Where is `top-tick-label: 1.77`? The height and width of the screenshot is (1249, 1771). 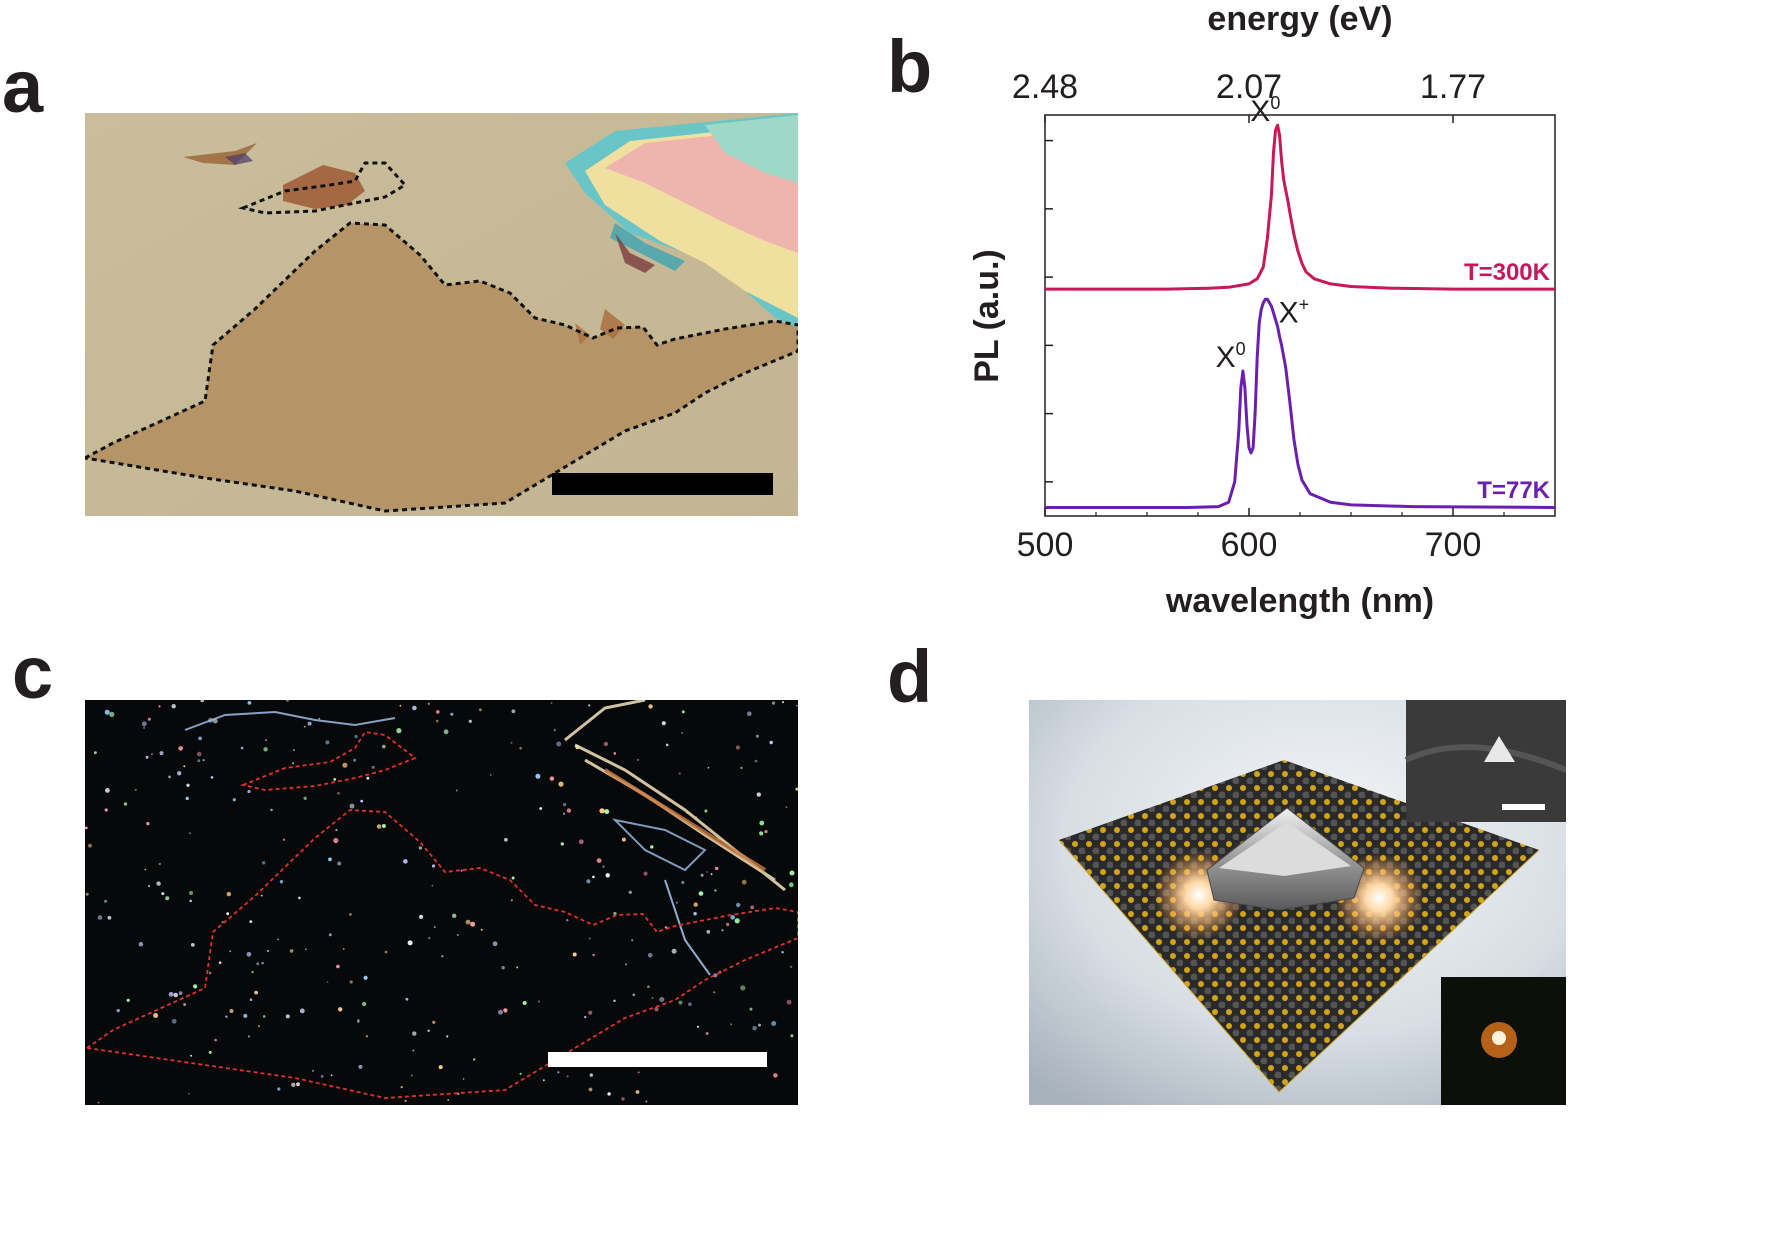
top-tick-label: 1.77 is located at coordinates (1453, 87).